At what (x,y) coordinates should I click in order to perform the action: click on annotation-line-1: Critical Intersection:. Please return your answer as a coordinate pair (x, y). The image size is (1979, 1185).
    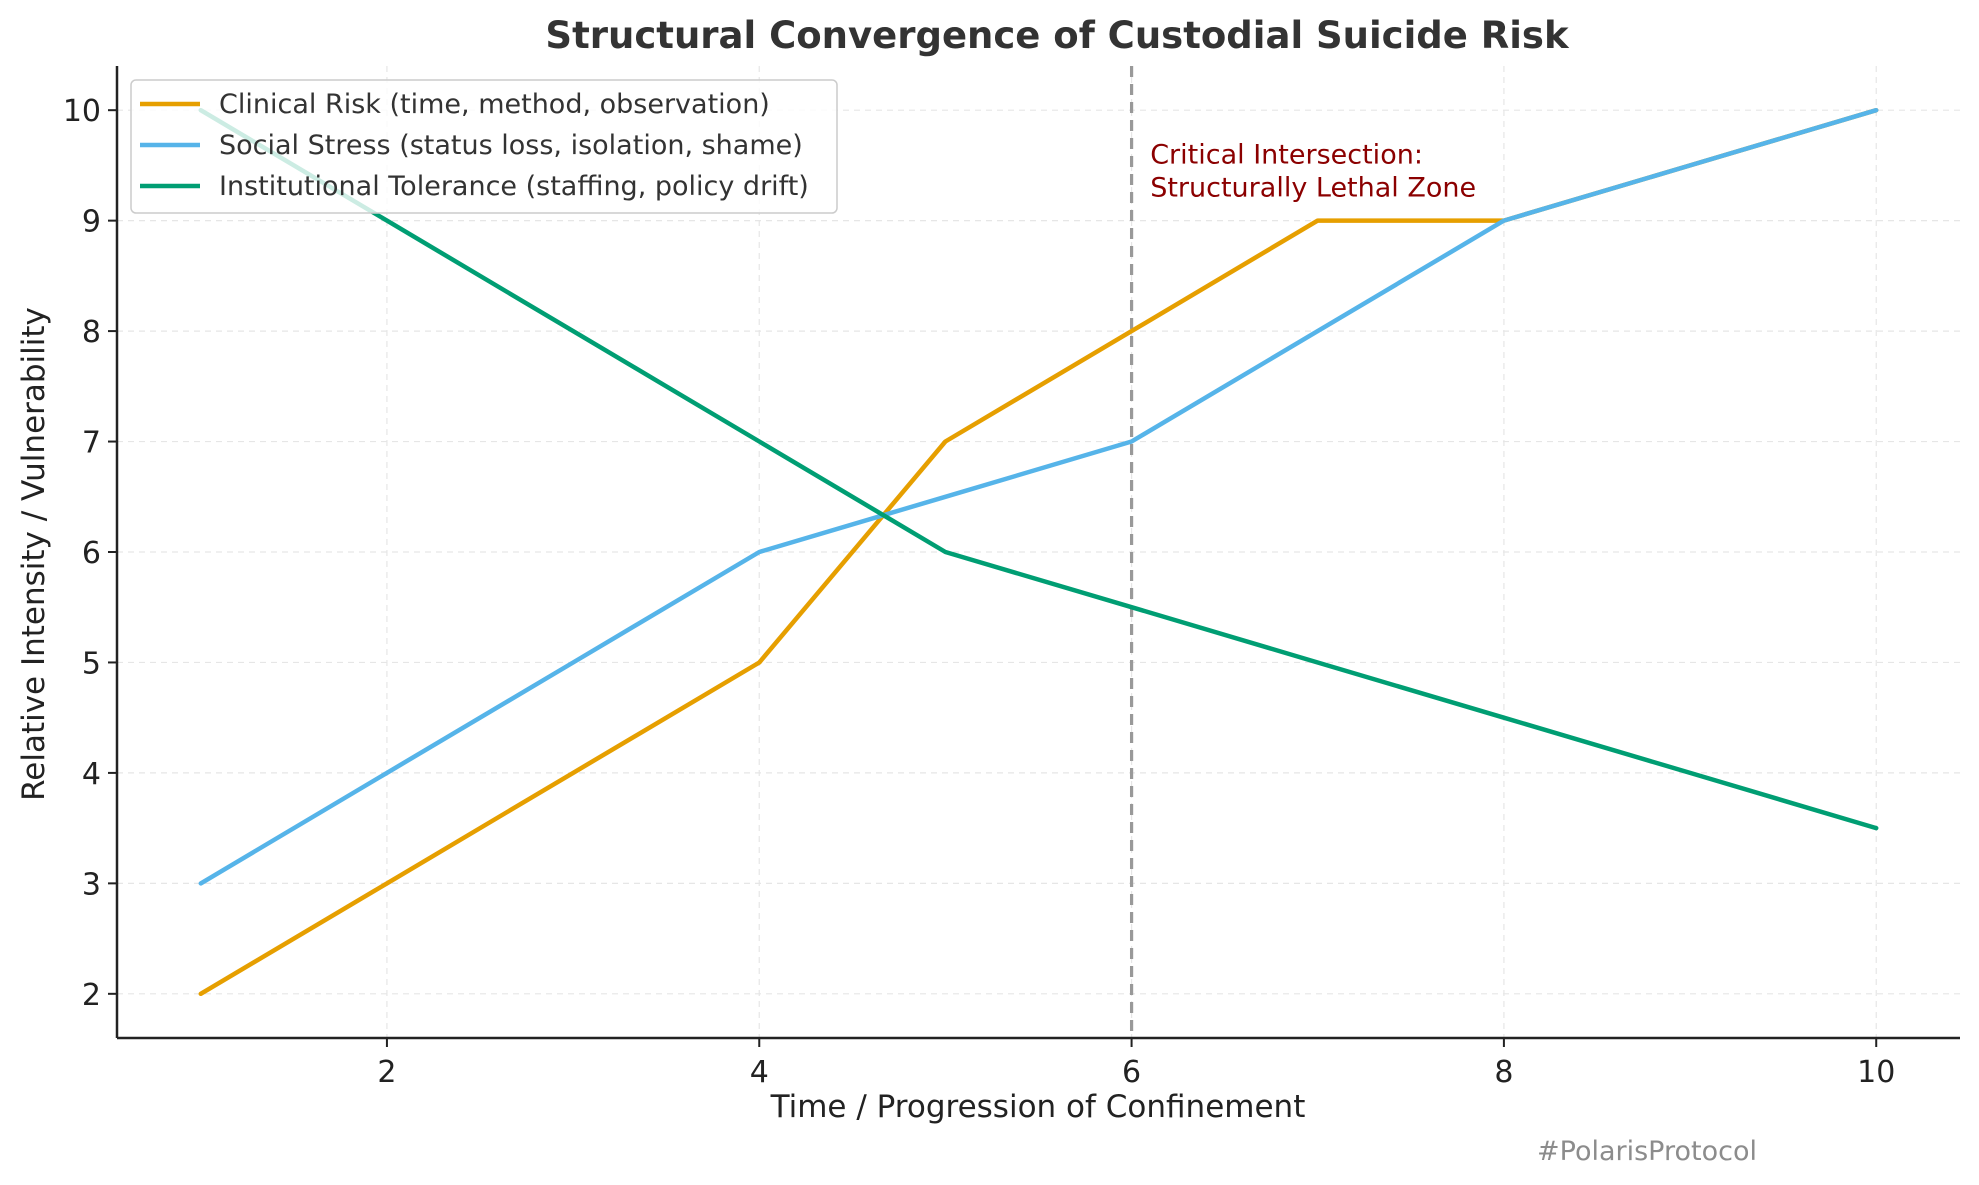
    Looking at the image, I should click on (1286, 154).